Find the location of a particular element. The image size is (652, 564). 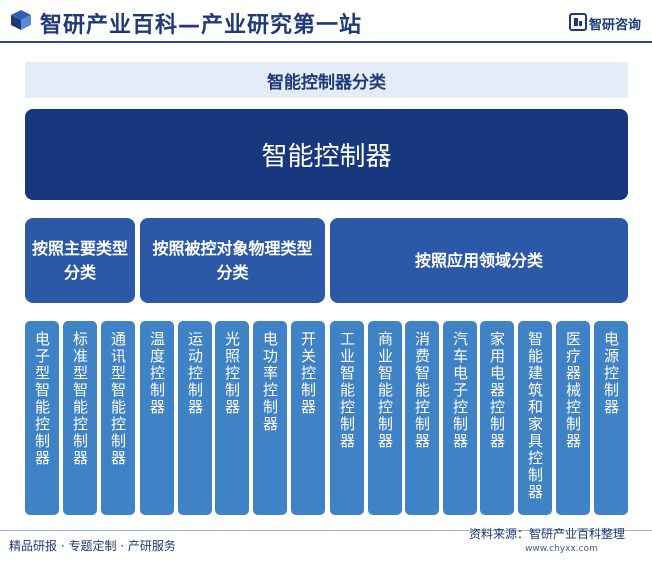

leaf-node: 开关控制器 is located at coordinates (308, 418).